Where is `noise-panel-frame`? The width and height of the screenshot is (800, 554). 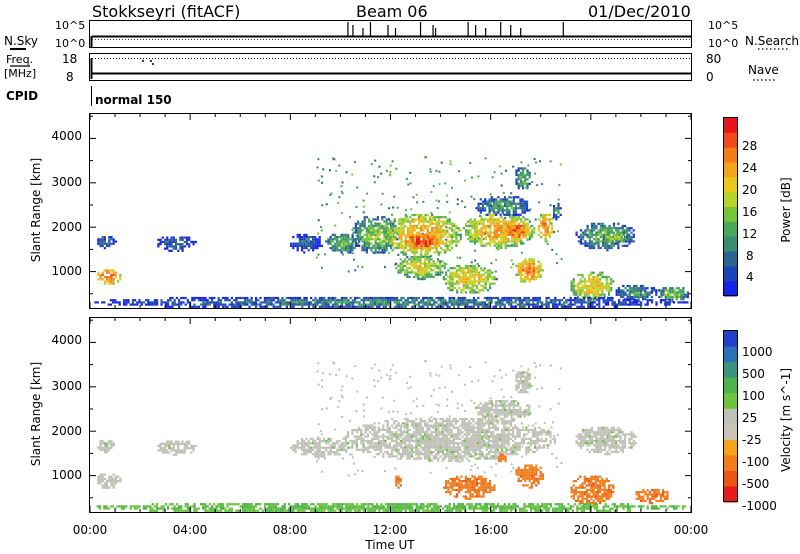
noise-panel-frame is located at coordinates (390, 34).